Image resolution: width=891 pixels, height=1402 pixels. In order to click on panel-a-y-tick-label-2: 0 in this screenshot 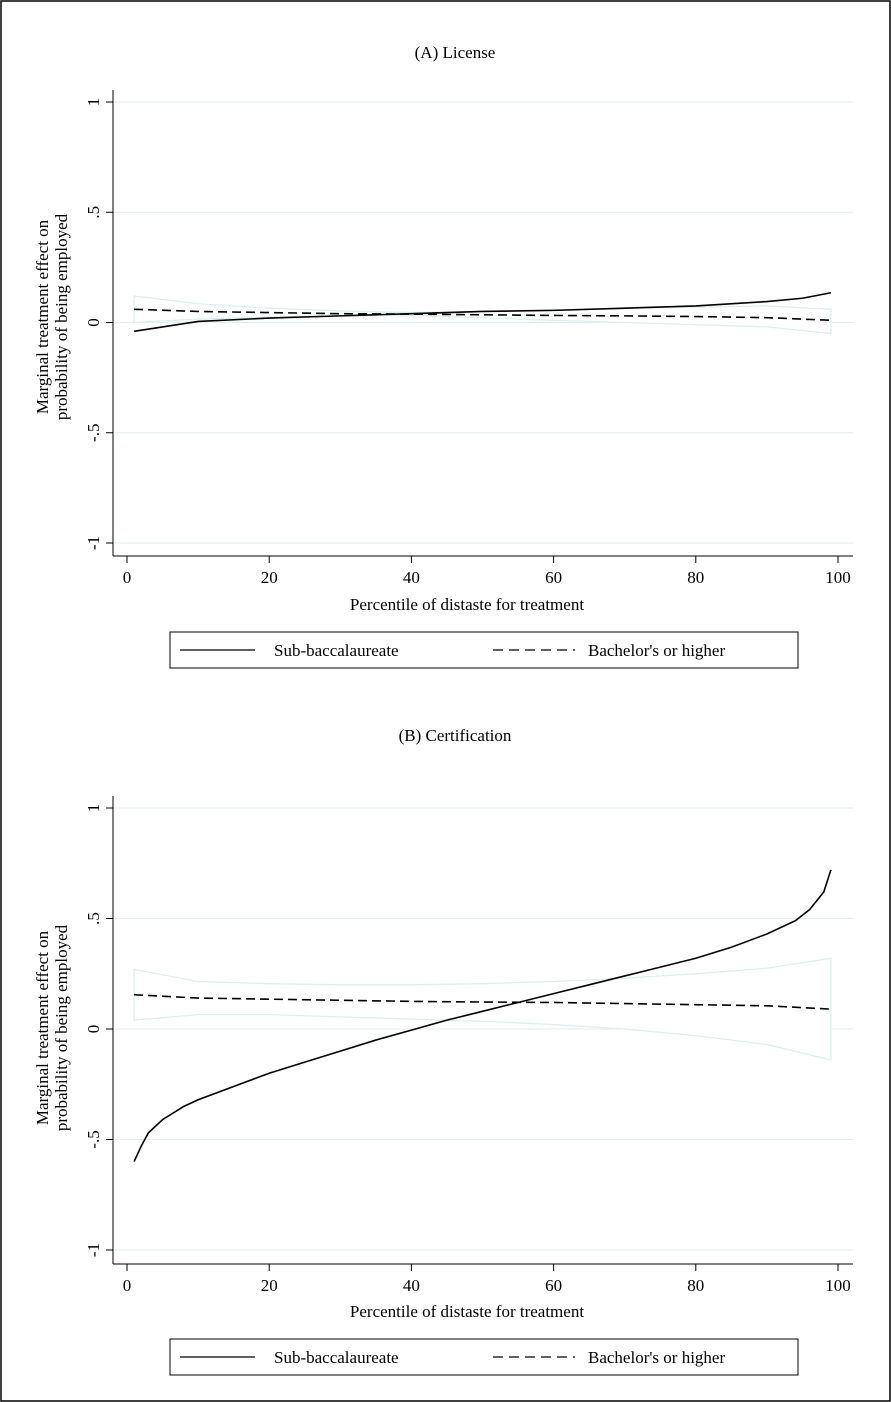, I will do `click(93, 322)`.